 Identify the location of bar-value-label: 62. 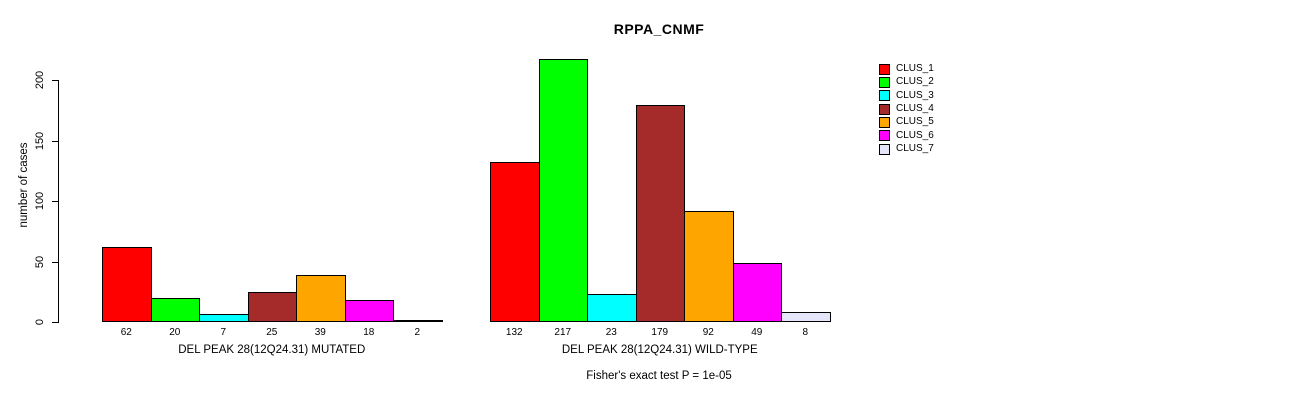
(126, 332).